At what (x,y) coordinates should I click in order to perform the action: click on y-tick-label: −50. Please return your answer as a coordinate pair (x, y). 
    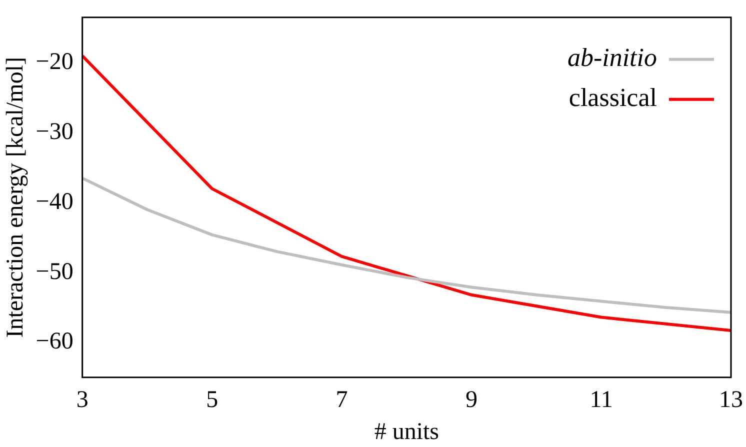
    Looking at the image, I should click on (55, 271).